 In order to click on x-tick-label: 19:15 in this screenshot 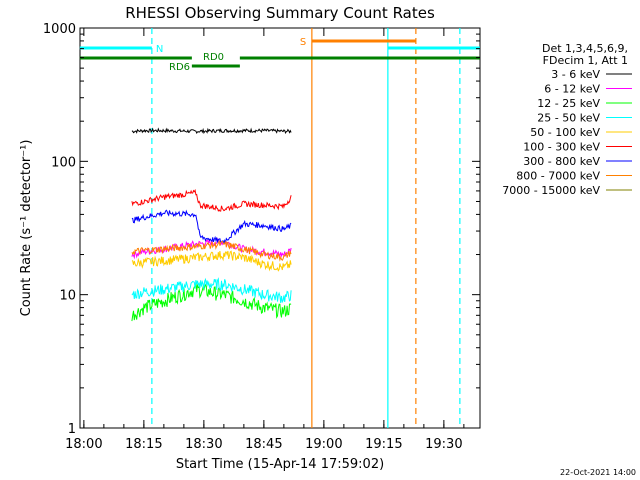, I will do `click(383, 444)`.